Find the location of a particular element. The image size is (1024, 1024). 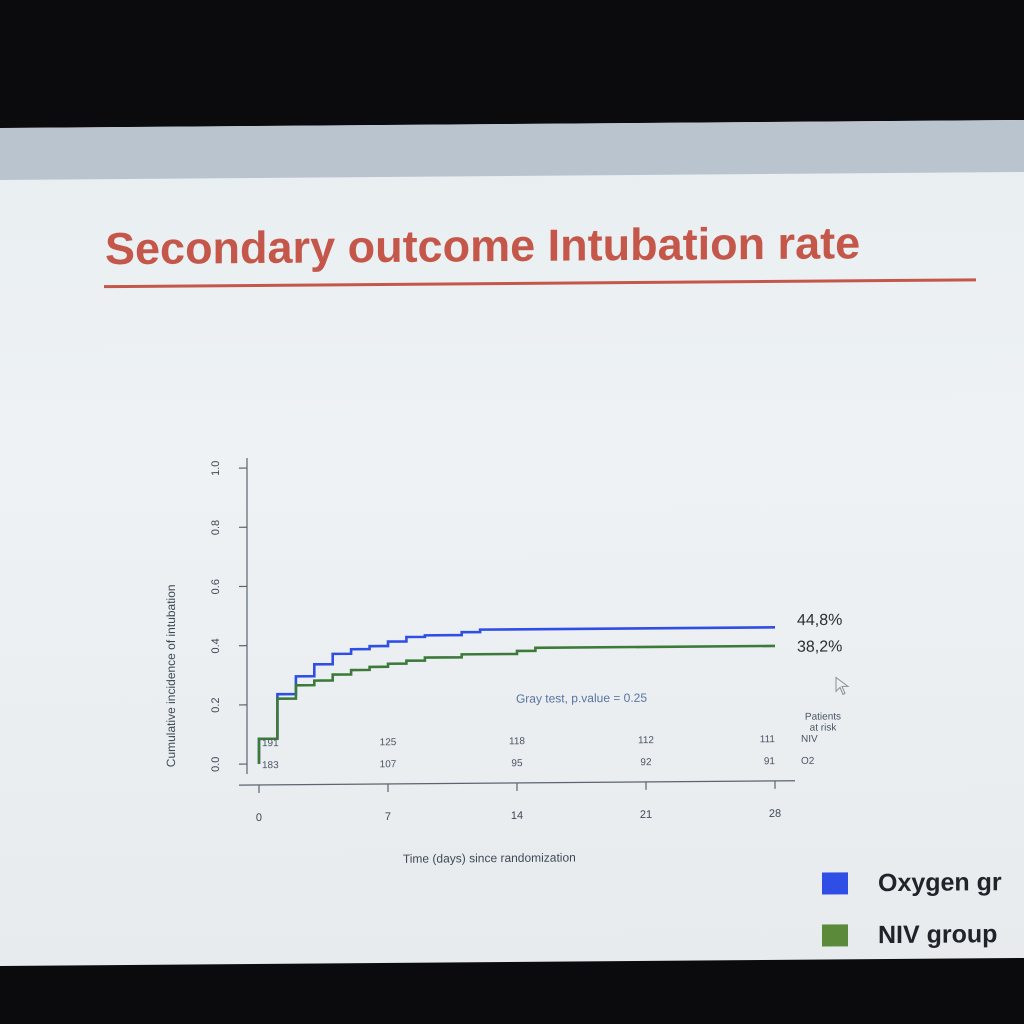

y-tick-label: 0.6 is located at coordinates (216, 586).